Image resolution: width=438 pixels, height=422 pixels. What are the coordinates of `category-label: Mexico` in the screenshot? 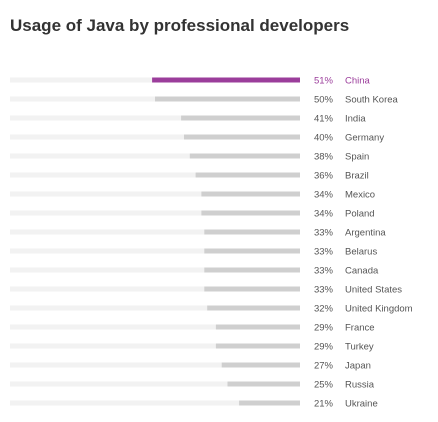 It's located at (360, 195).